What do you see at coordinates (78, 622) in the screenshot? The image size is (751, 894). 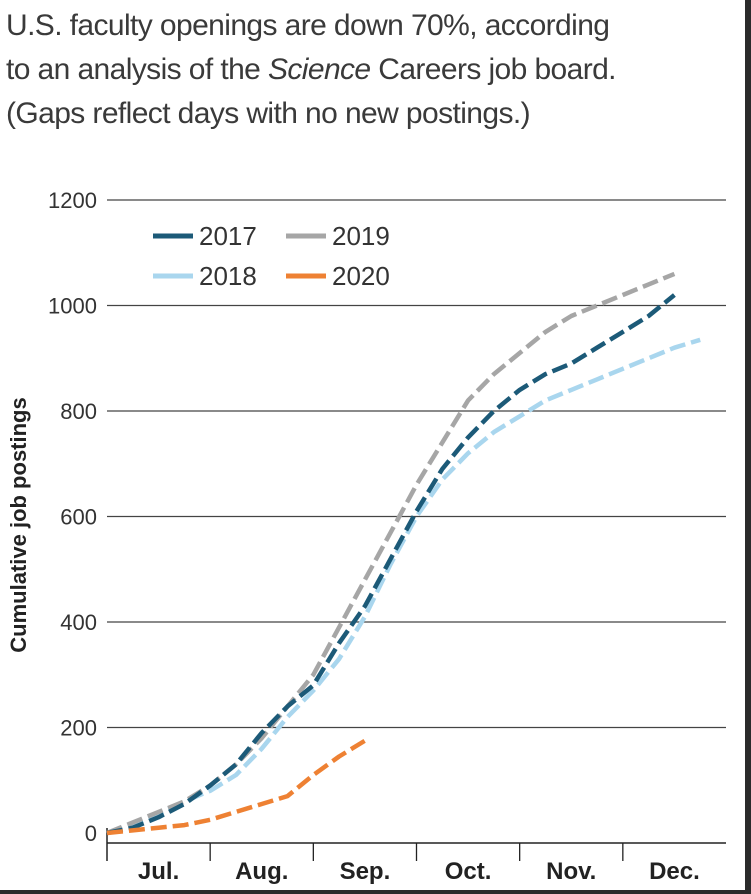 I see `y-tick-label-400: 400` at bounding box center [78, 622].